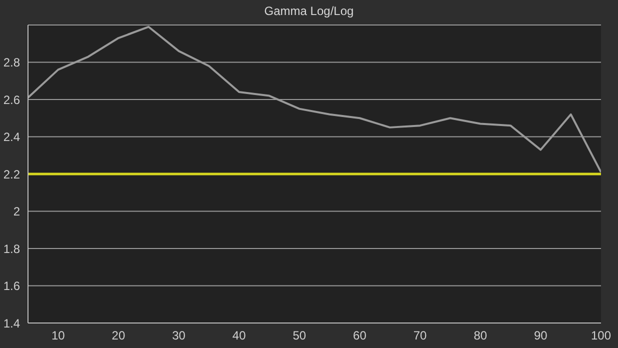  Describe the element at coordinates (601, 335) in the screenshot. I see `x-tick-label: 100` at that location.